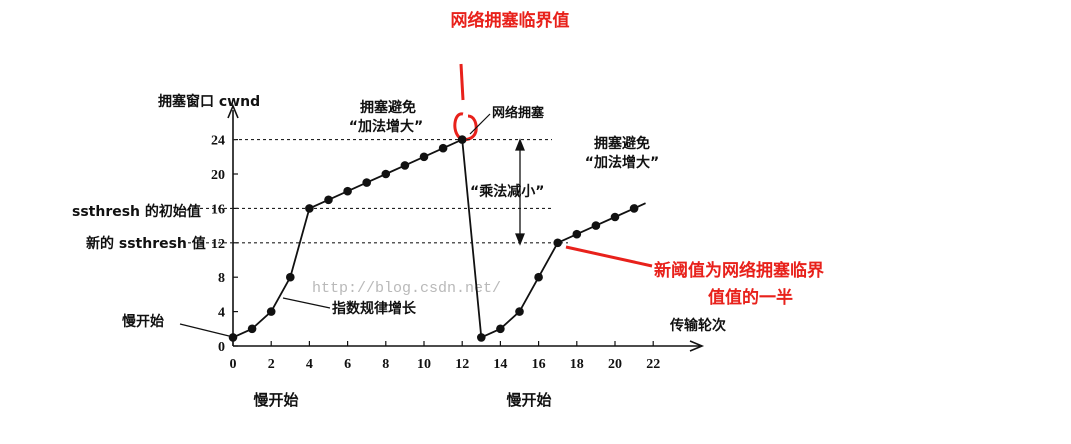 The height and width of the screenshot is (444, 1071). Describe the element at coordinates (306, 303) in the screenshot. I see `exp-growth-pointer` at that location.